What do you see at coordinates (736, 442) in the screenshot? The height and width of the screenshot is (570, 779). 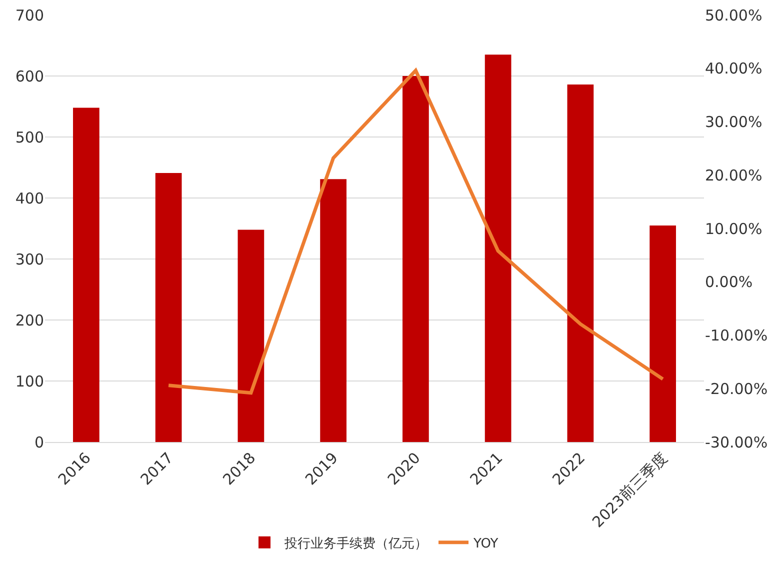 I see `y2-tick-label: -30.00%` at bounding box center [736, 442].